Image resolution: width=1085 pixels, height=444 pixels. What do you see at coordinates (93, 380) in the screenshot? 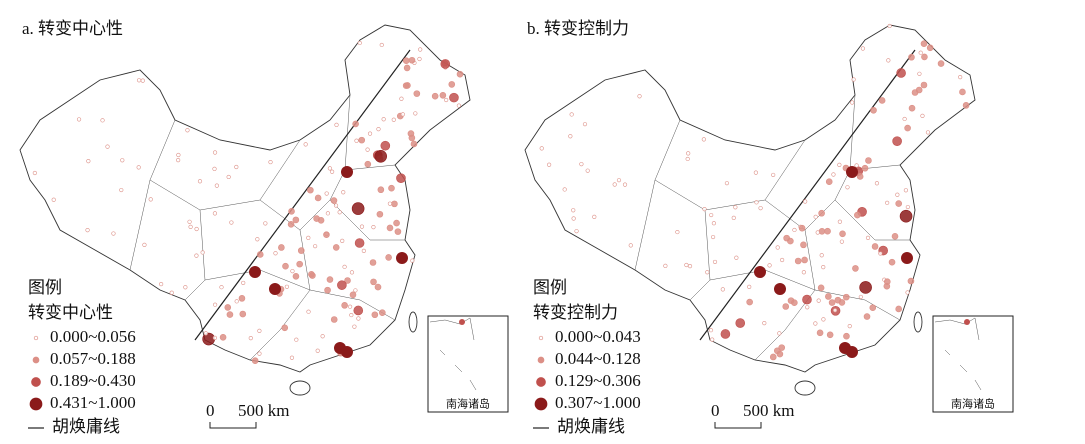
I see `legend-item: 0.189~0.430` at bounding box center [93, 380].